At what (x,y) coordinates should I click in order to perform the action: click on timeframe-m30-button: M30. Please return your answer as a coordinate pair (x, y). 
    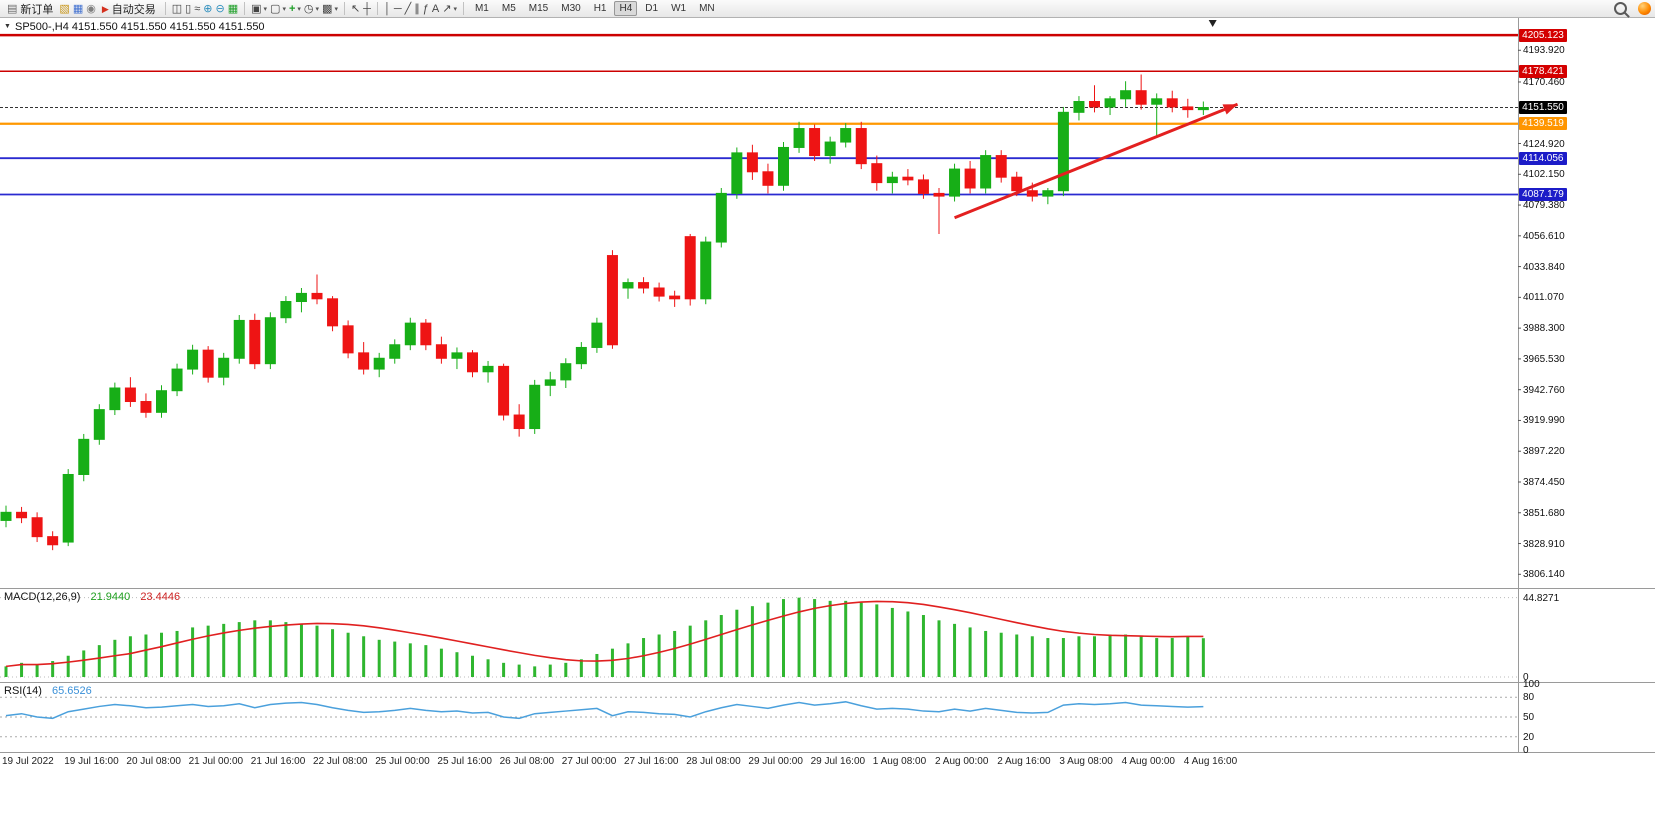
    Looking at the image, I should click on (571, 8).